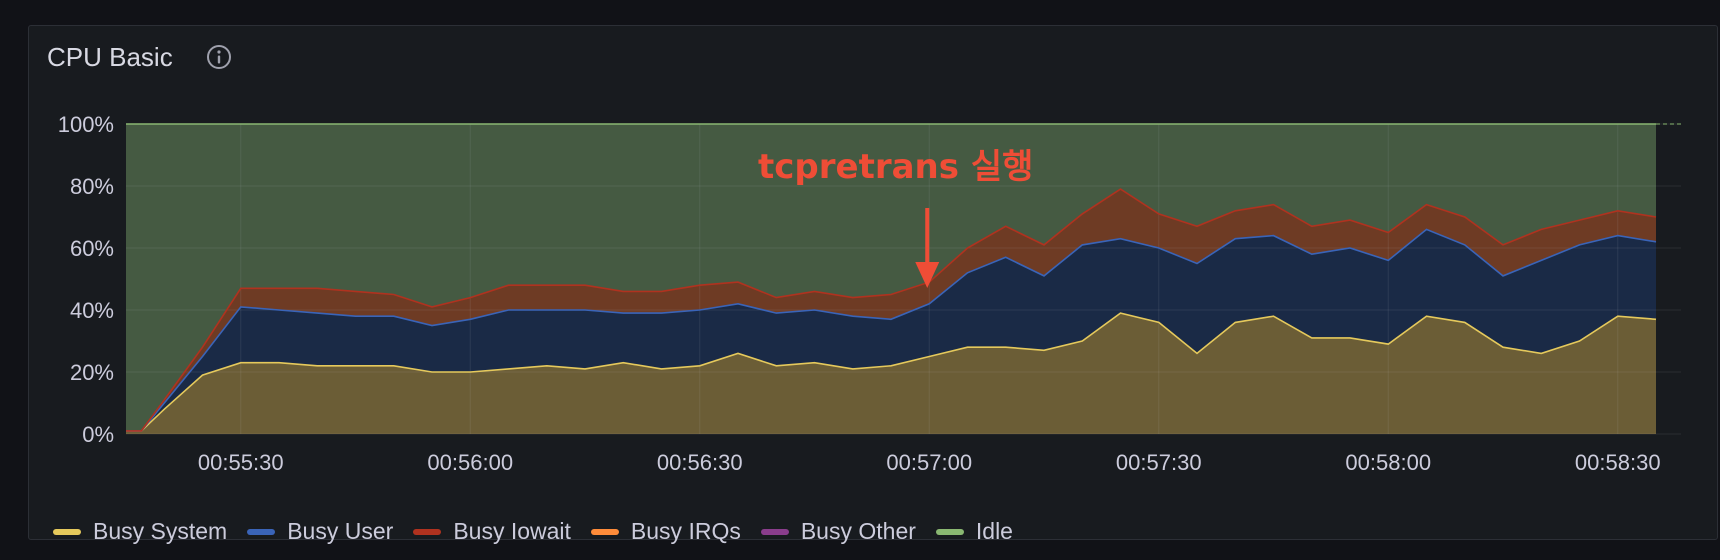 This screenshot has width=1720, height=560. Describe the element at coordinates (92, 310) in the screenshot. I see `y-tick-label: 40%` at that location.